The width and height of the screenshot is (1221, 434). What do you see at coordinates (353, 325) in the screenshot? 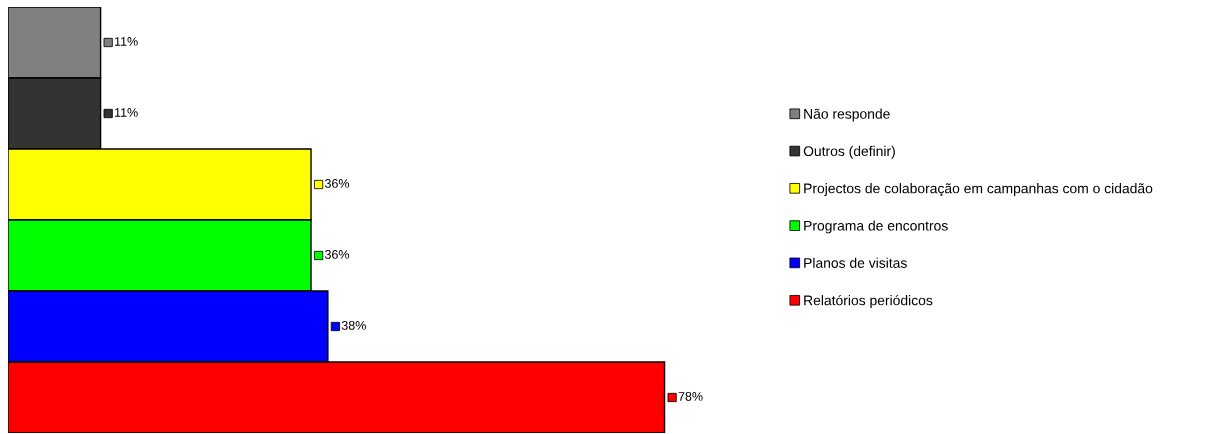
I see `data-label: 38%` at bounding box center [353, 325].